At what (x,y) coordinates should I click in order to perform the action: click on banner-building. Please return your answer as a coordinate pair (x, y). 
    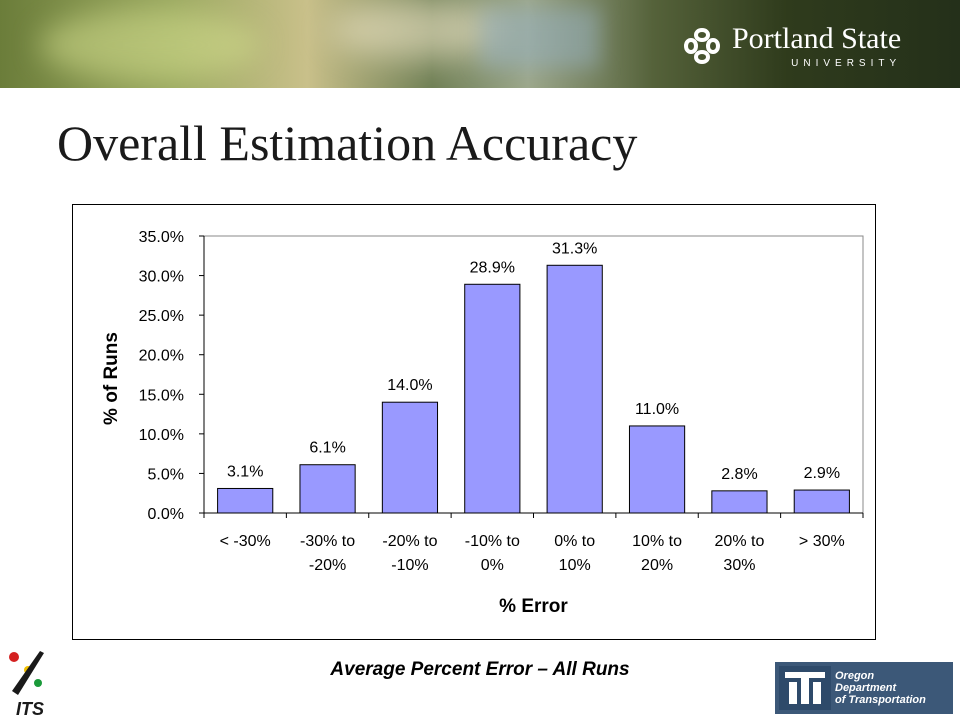
    Looking at the image, I should click on (540, 38).